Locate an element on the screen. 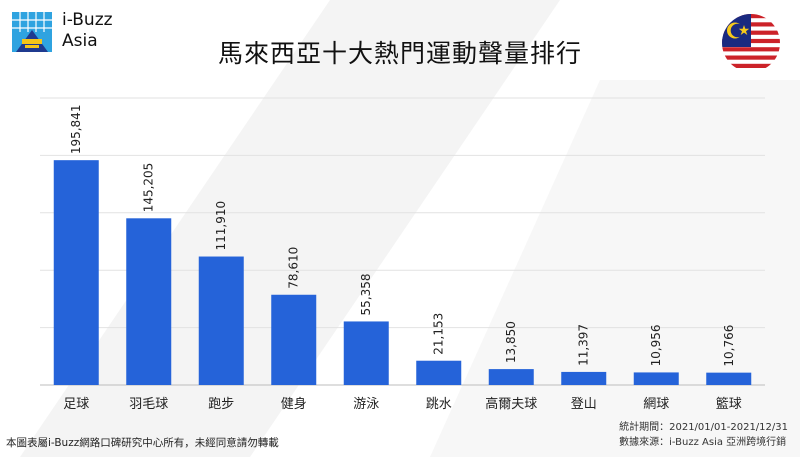 The height and width of the screenshot is (457, 800). data-label: 10,766 is located at coordinates (729, 346).